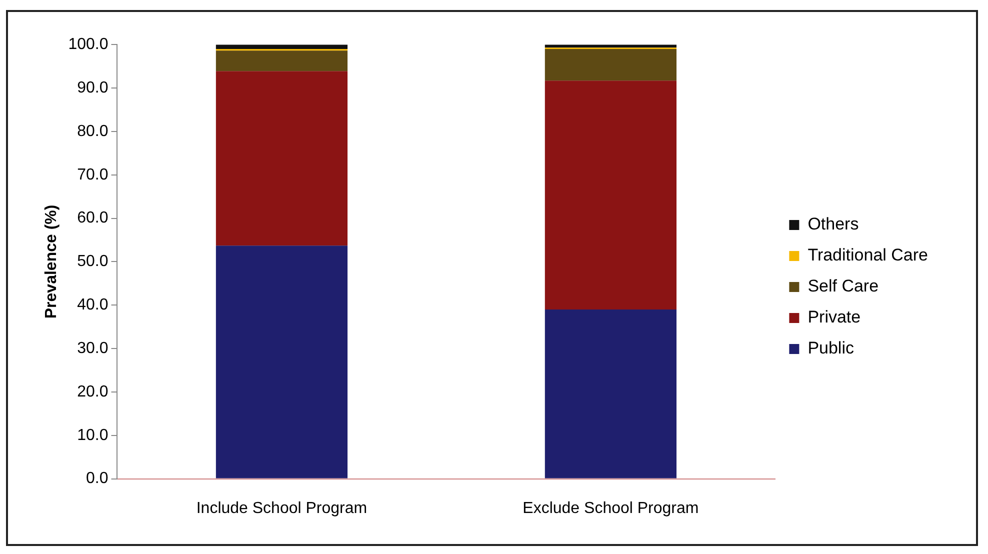  What do you see at coordinates (92, 391) in the screenshot?
I see `y-tick-label: 20.0` at bounding box center [92, 391].